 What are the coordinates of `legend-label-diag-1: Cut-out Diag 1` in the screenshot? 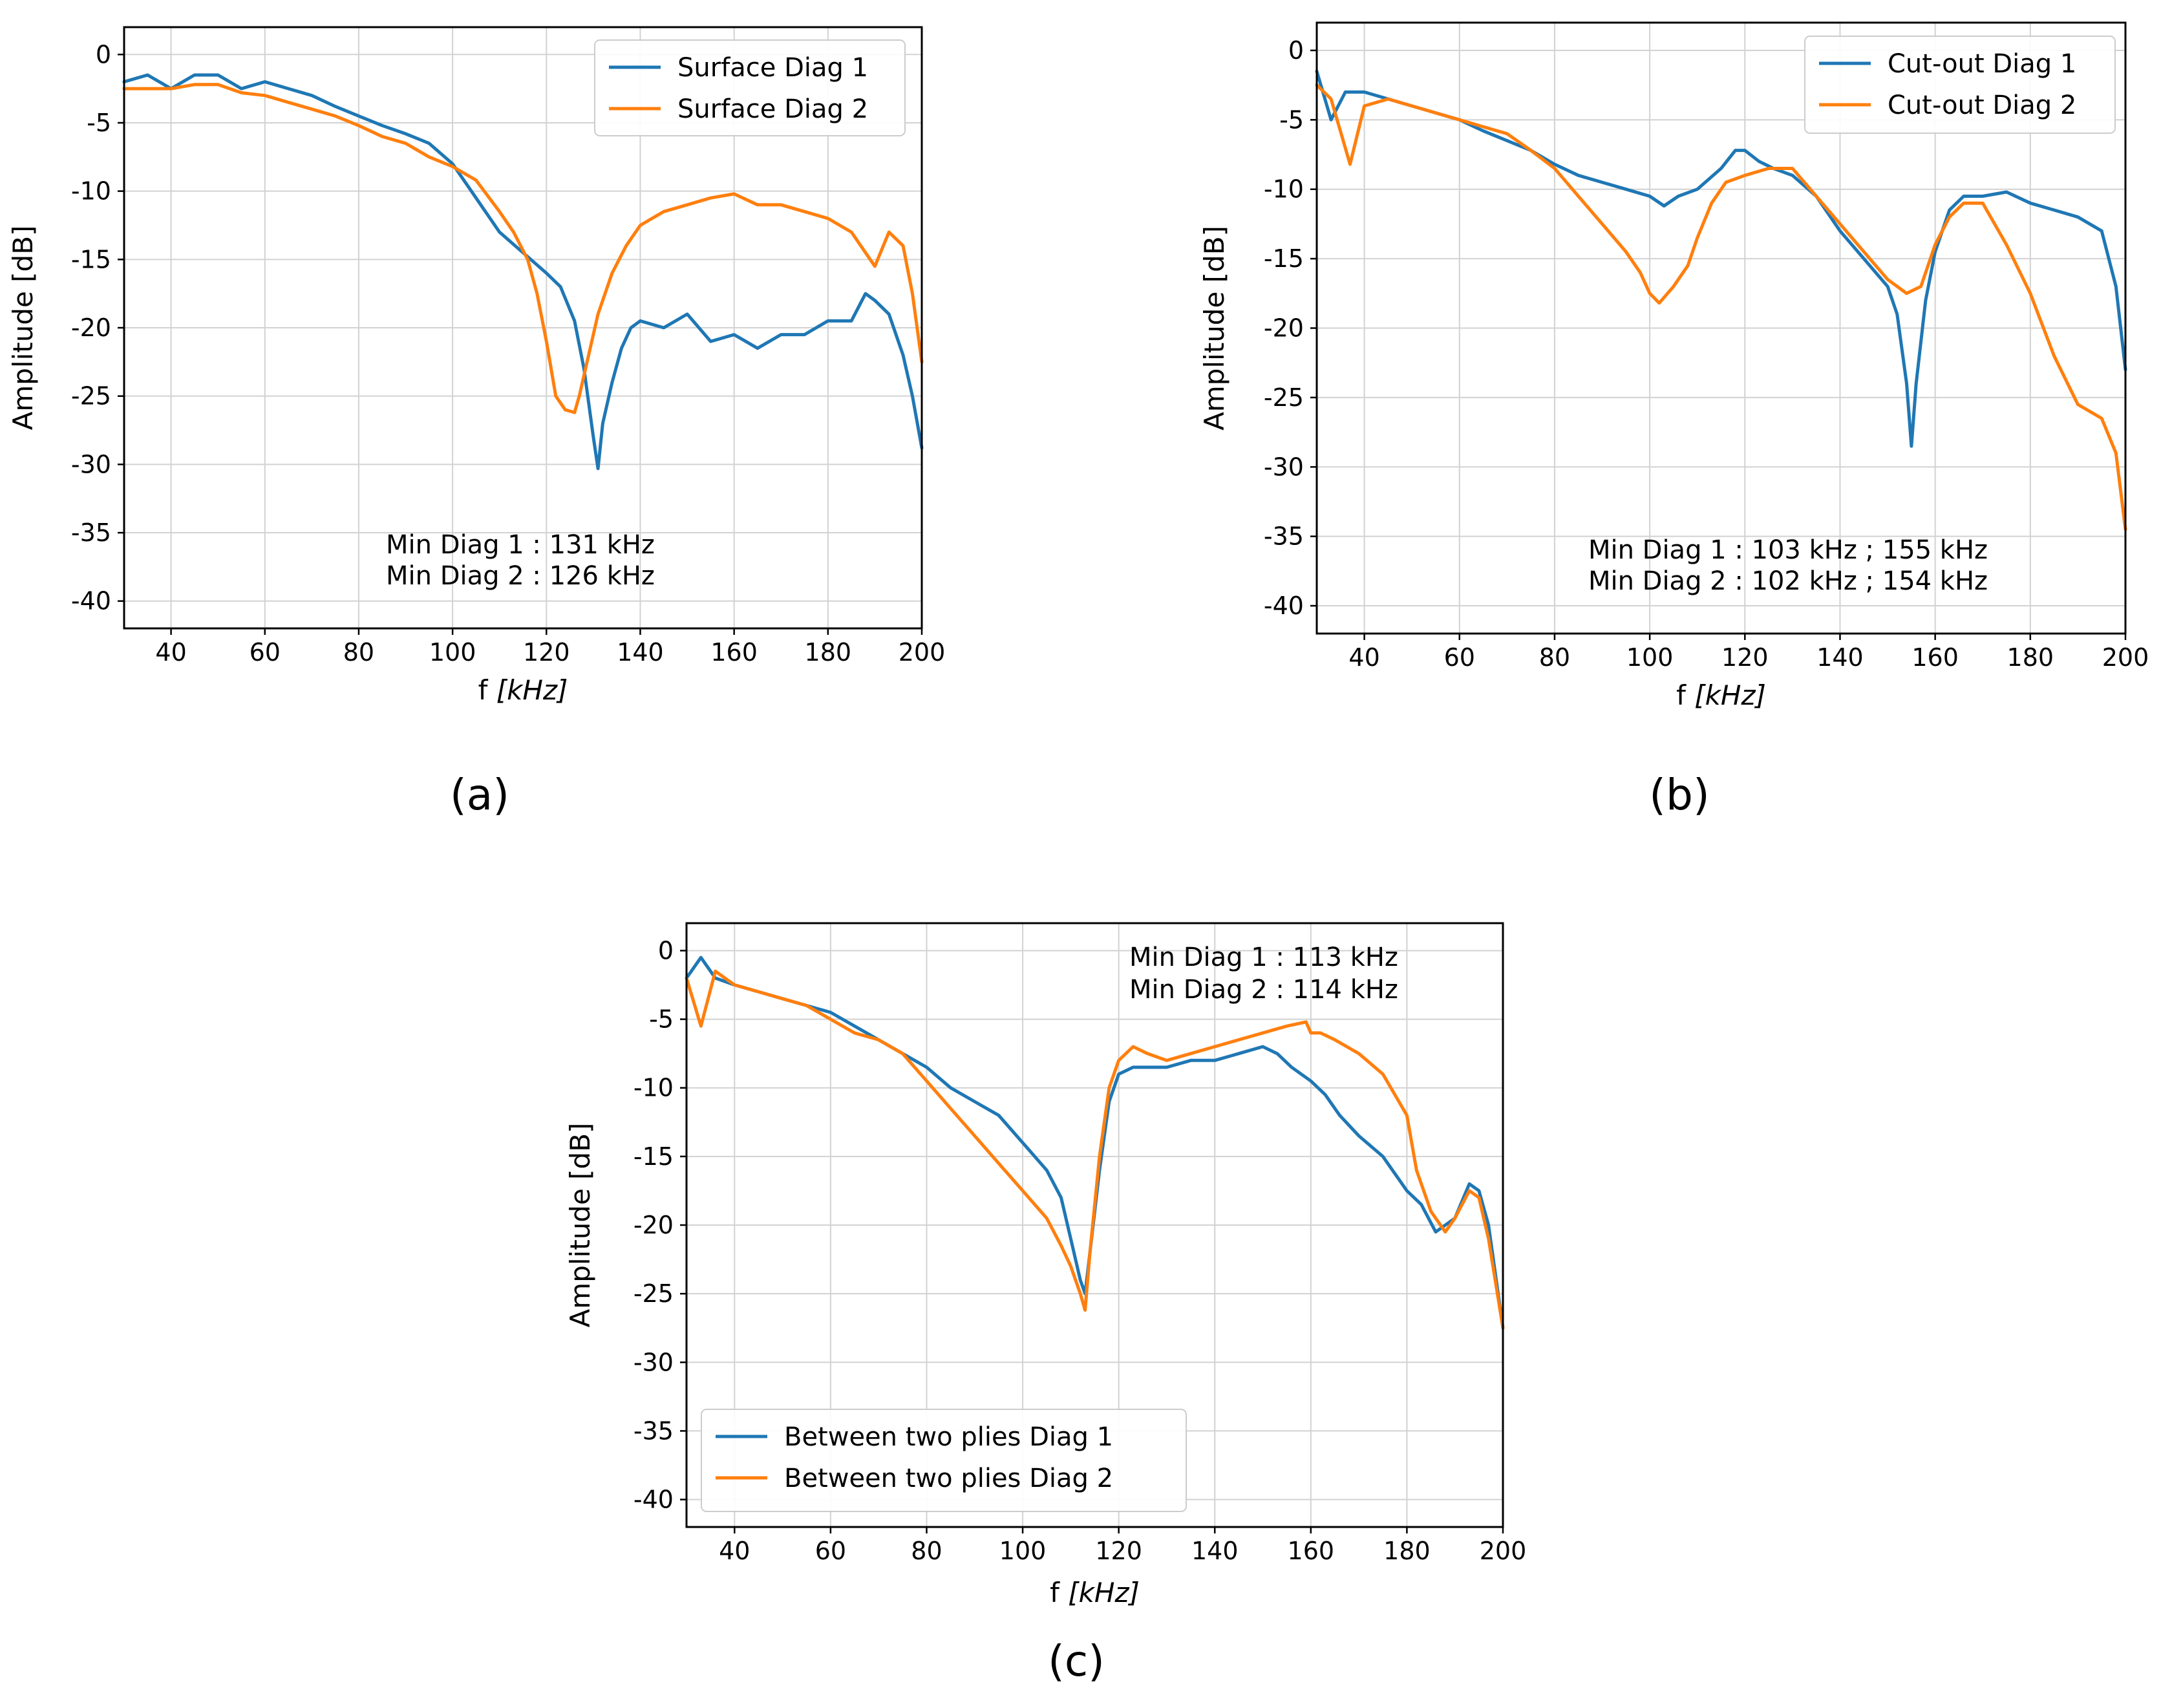 It's located at (1982, 64).